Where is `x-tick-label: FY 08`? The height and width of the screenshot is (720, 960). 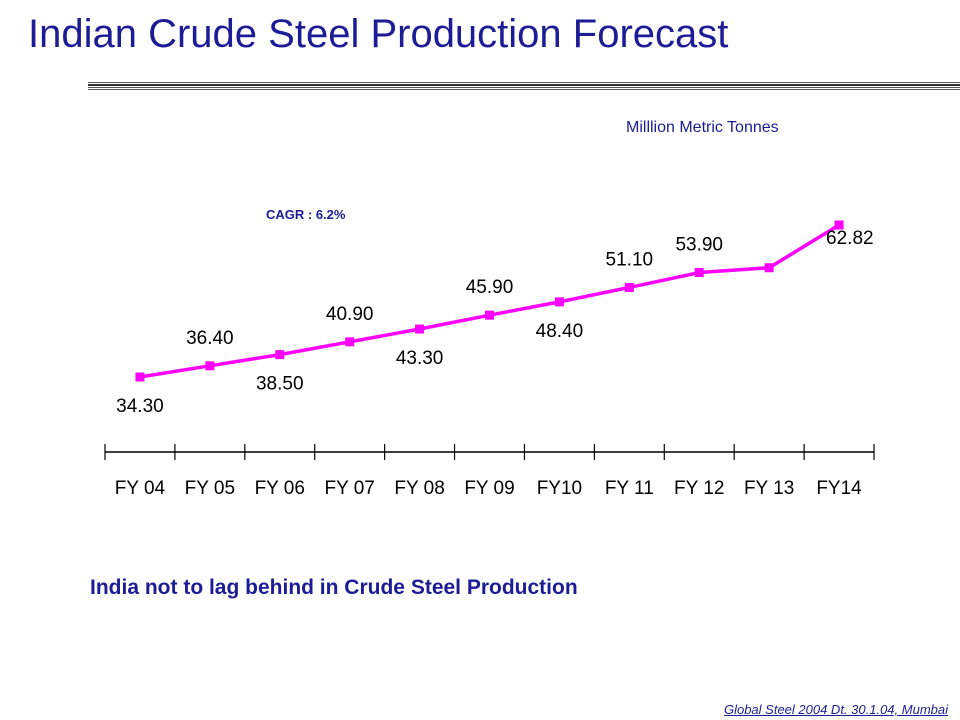
x-tick-label: FY 08 is located at coordinates (419, 488).